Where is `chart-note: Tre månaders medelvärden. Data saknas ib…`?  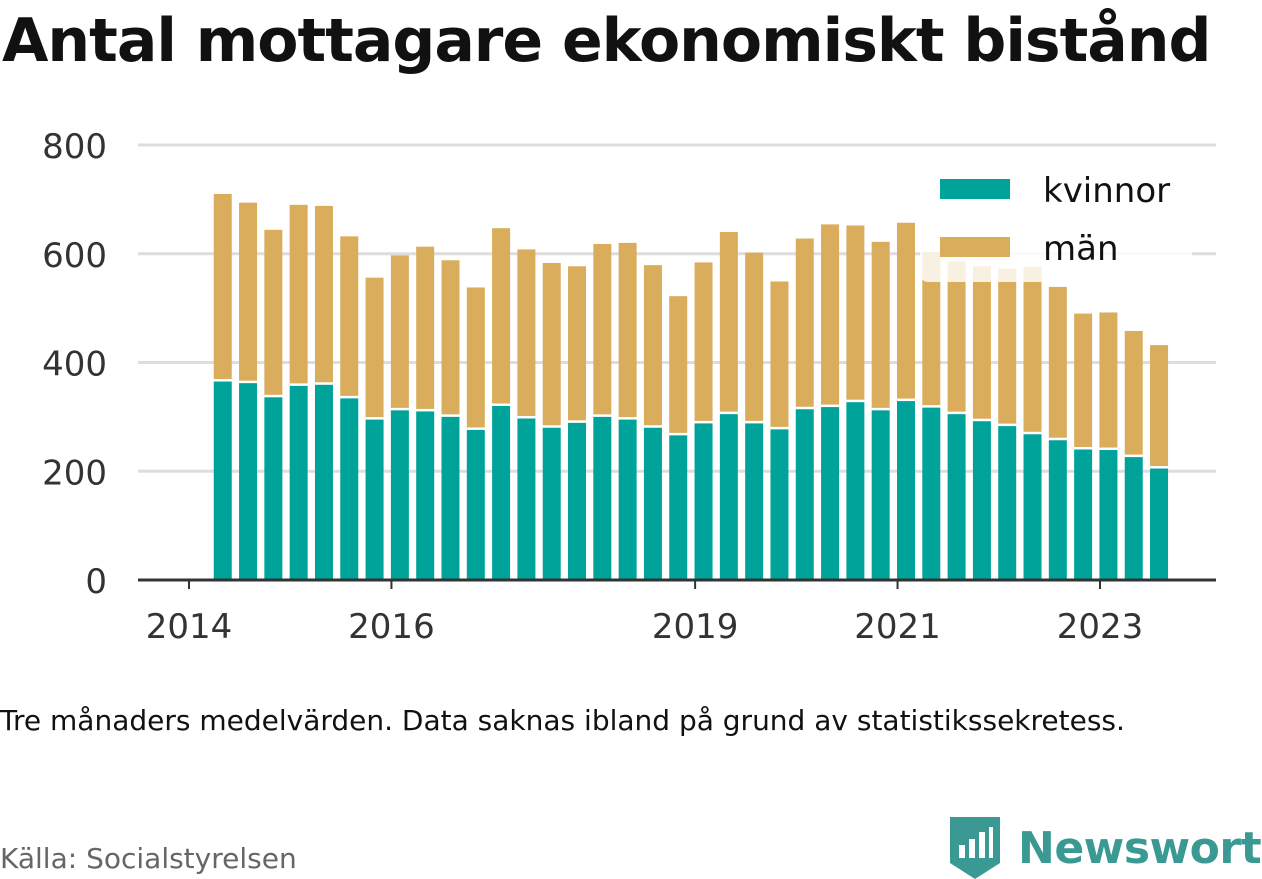 chart-note: Tre månaders medelvärden. Data saknas ib… is located at coordinates (562, 720).